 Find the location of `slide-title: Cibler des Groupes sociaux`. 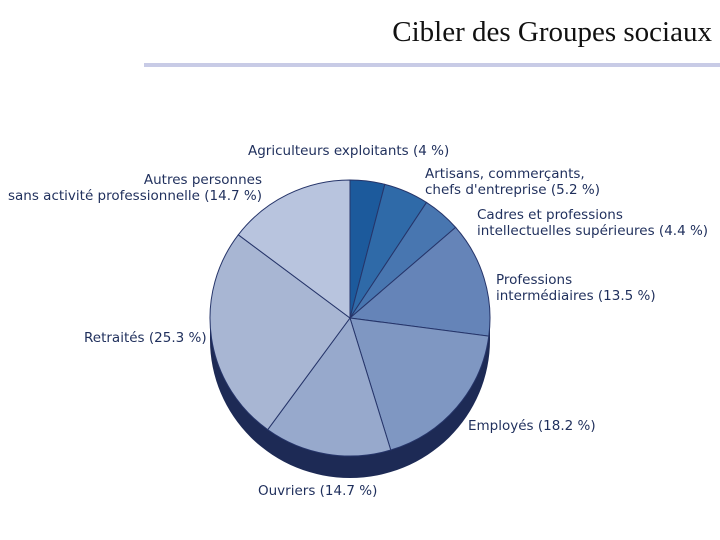

slide-title: Cibler des Groupes sociaux is located at coordinates (552, 32).